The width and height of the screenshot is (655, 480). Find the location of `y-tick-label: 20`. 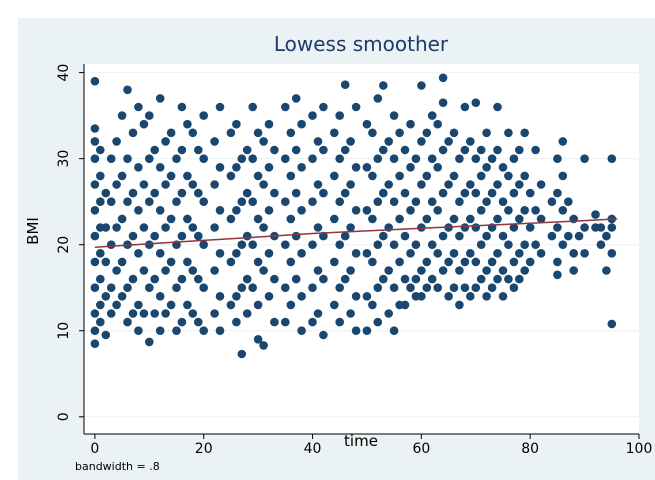

y-tick-label: 20 is located at coordinates (64, 245).